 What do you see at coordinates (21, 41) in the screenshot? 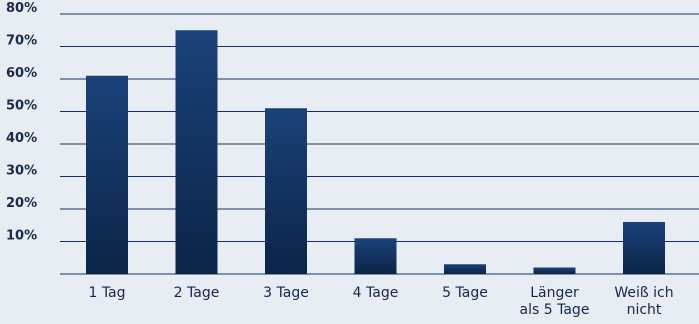
I see `y-tick-label: 70%` at bounding box center [21, 41].